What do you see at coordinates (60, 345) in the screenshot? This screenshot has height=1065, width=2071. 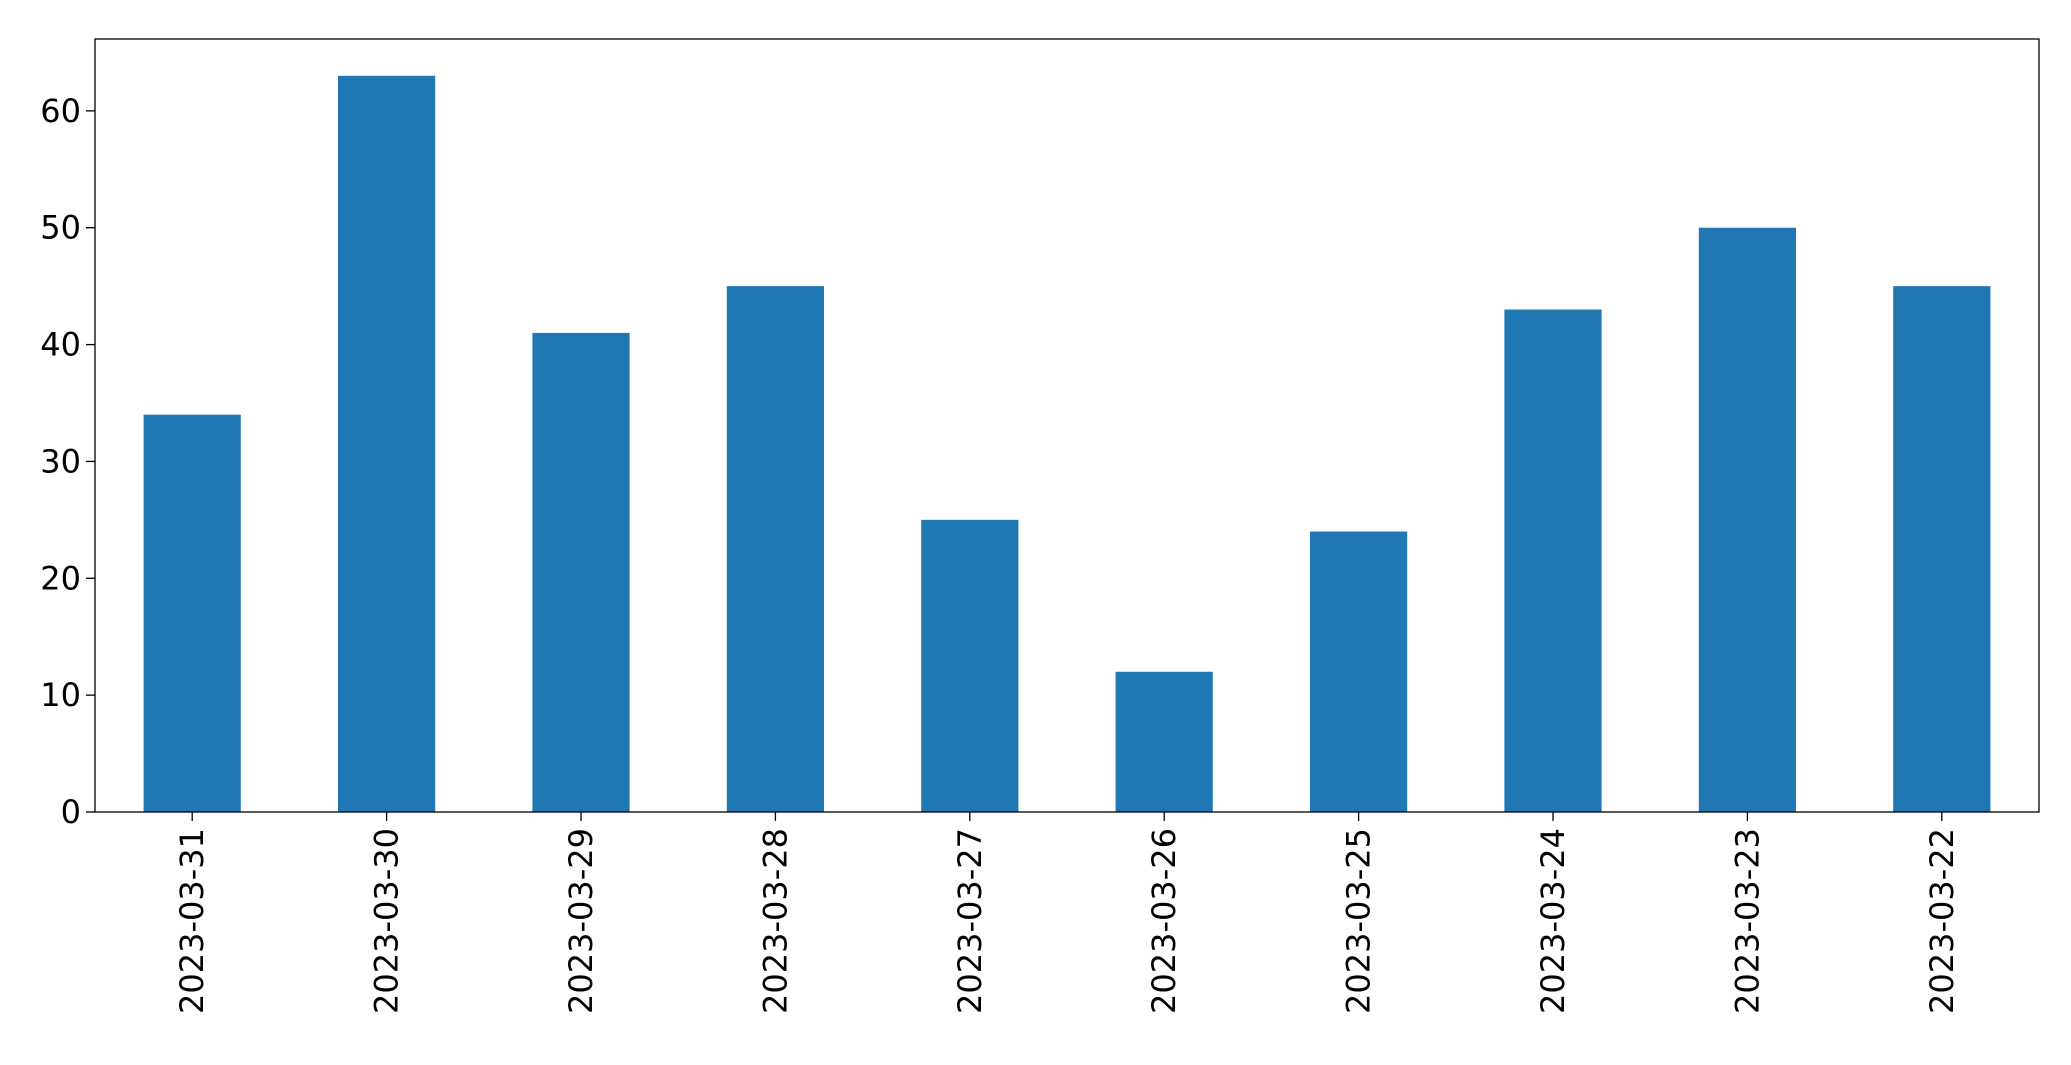 I see `y-tick-label: 40` at bounding box center [60, 345].